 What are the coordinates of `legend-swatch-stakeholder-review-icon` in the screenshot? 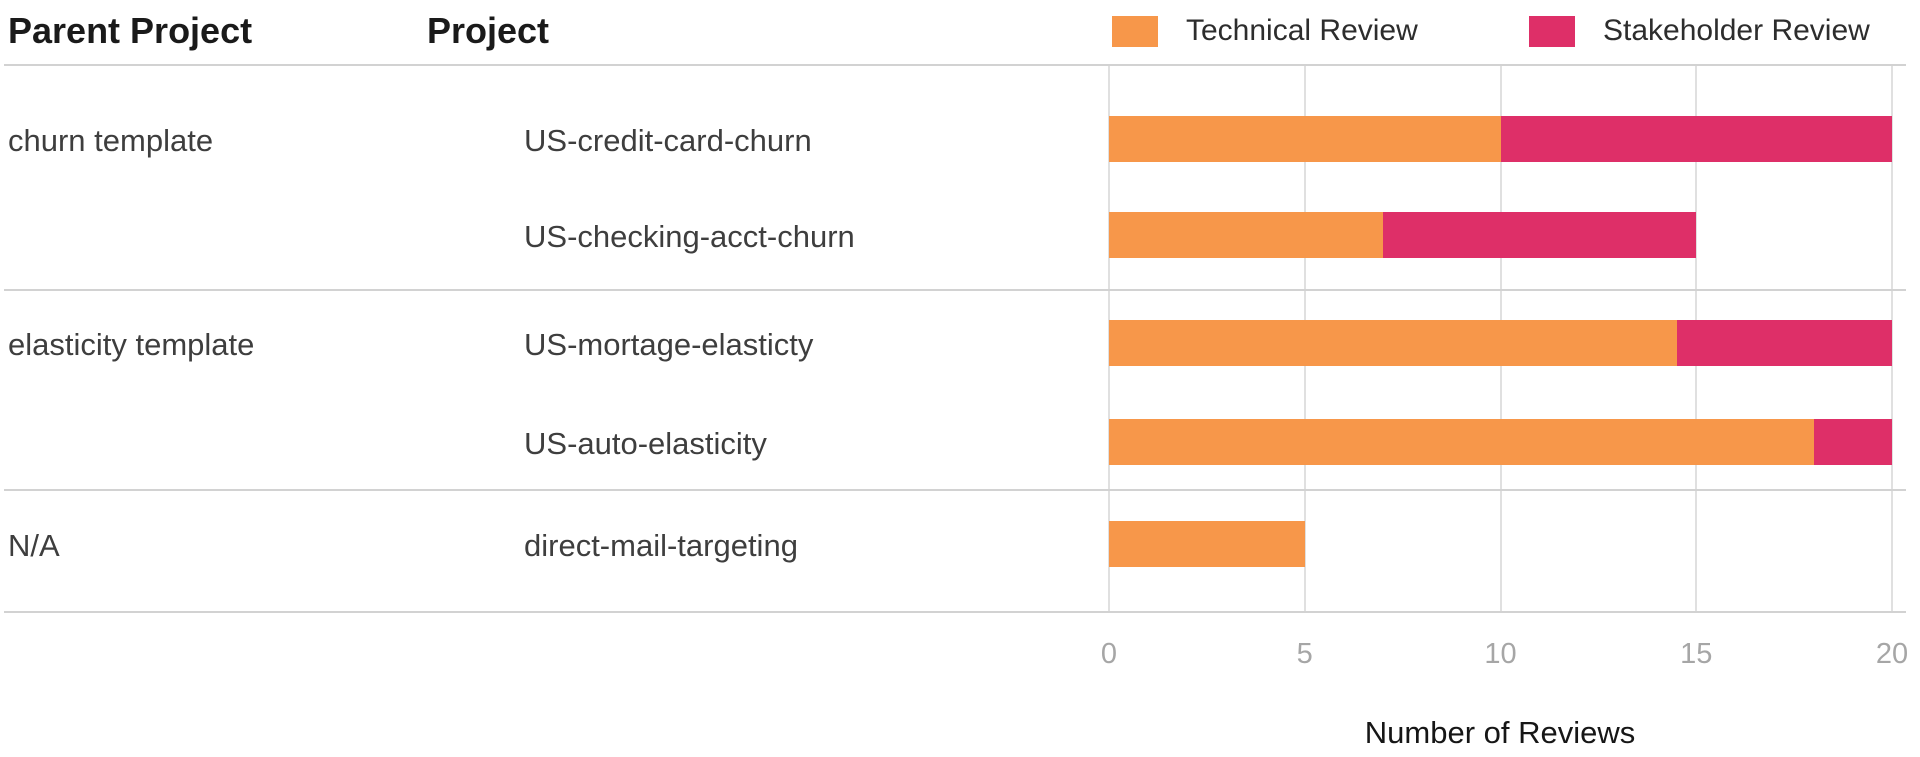 It's located at (1552, 31).